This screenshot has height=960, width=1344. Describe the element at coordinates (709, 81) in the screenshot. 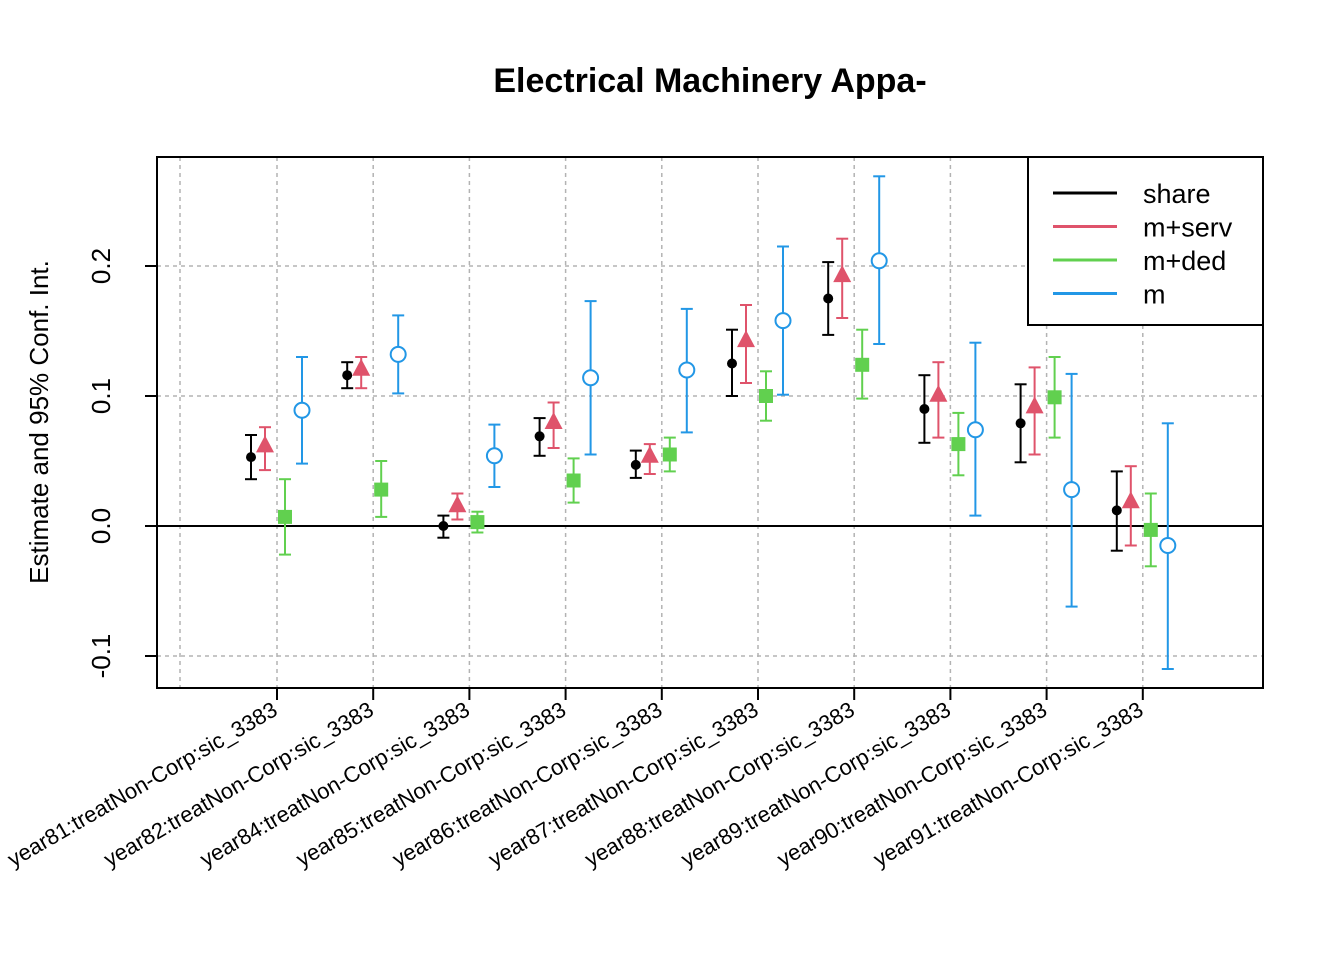

I see `chart-title: Electrical Machinery Appa-` at that location.